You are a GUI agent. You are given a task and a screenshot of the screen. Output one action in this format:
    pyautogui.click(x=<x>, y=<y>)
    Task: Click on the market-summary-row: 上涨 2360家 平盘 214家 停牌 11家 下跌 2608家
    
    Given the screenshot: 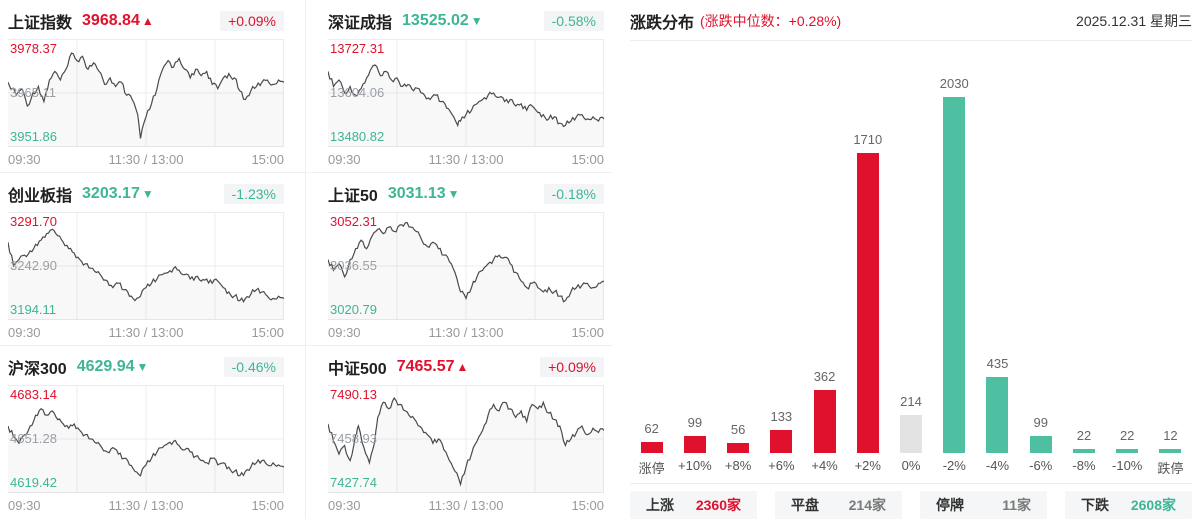 What is the action you would take?
    pyautogui.click(x=911, y=505)
    